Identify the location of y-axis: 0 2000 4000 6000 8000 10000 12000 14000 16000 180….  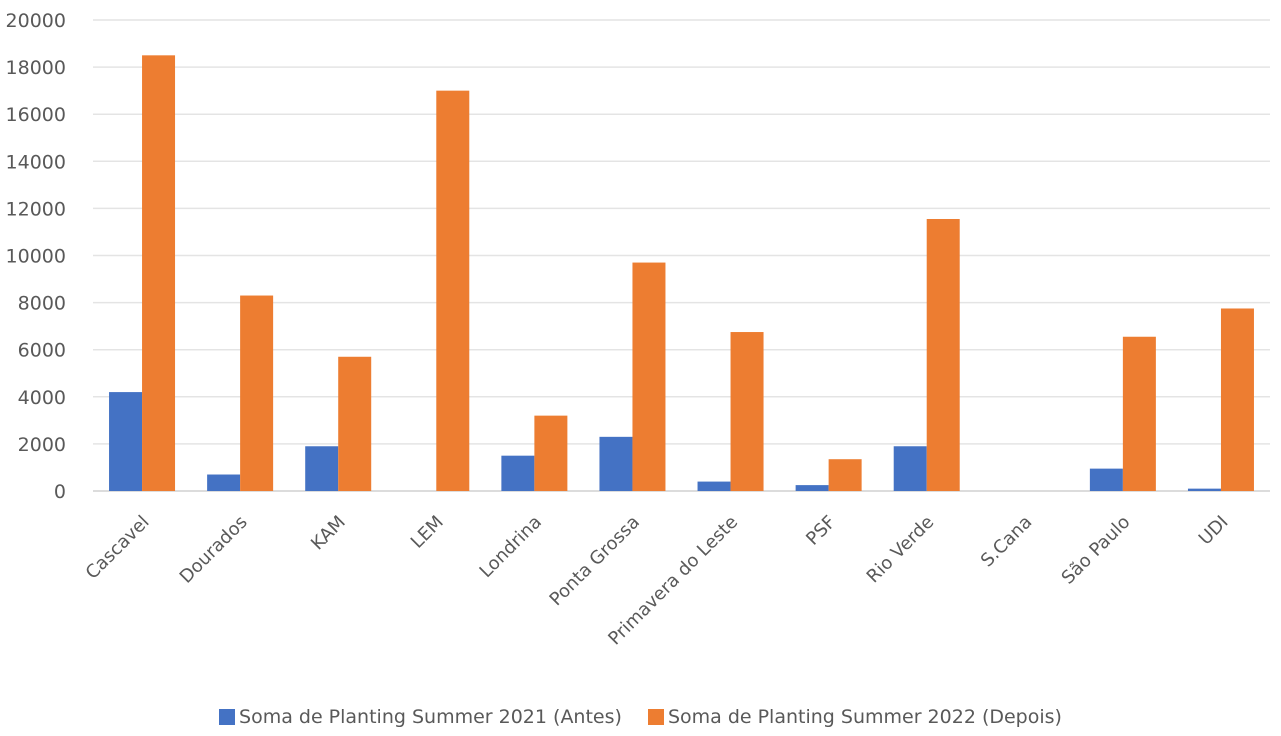
(36, 256).